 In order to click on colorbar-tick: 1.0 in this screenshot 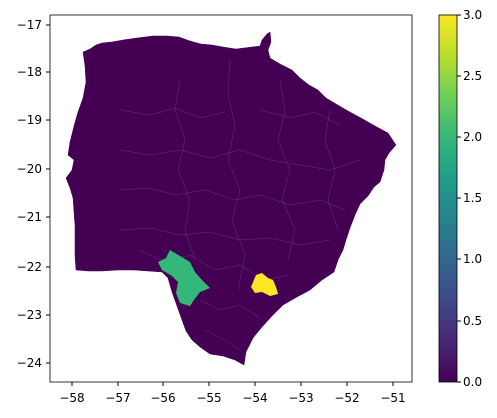, I will do `click(469, 259)`.